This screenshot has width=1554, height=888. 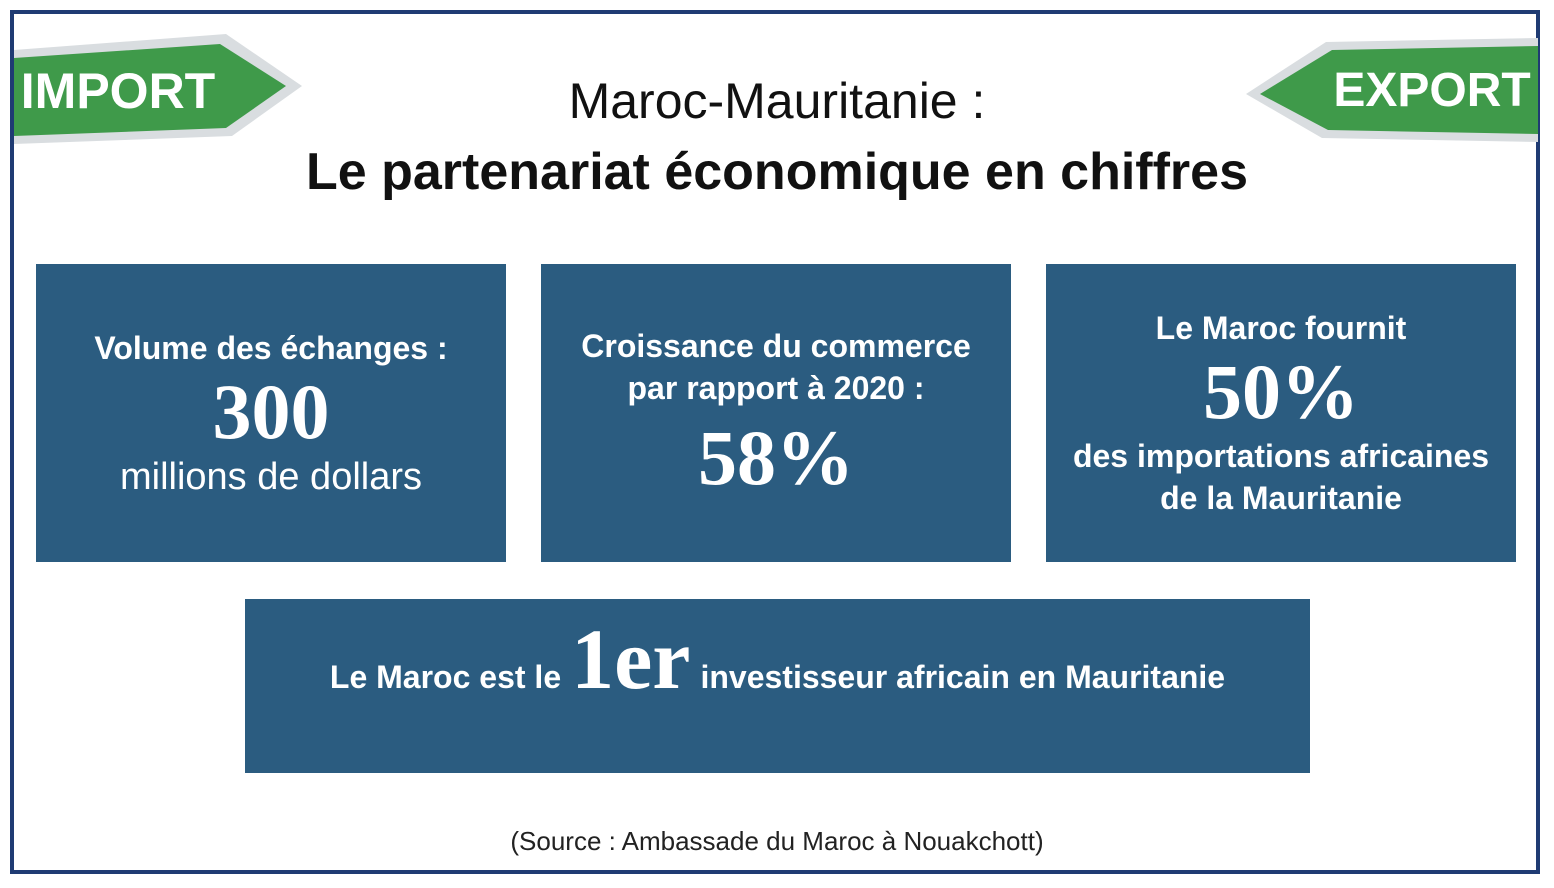 I want to click on import-arrow-icon: IMPORT, so click(x=158, y=89).